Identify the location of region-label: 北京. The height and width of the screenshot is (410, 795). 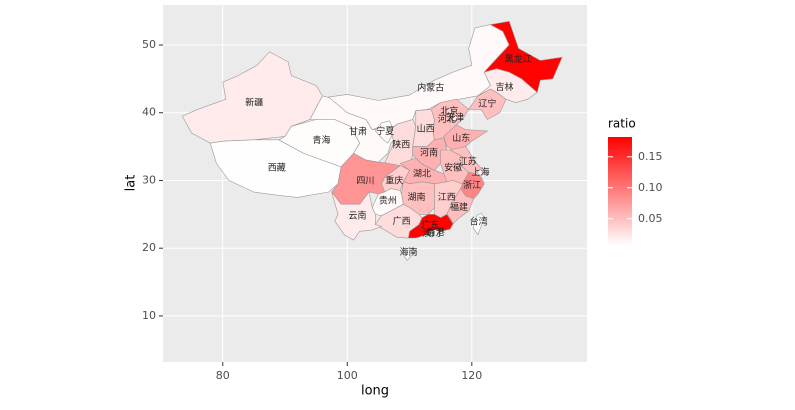
(449, 111).